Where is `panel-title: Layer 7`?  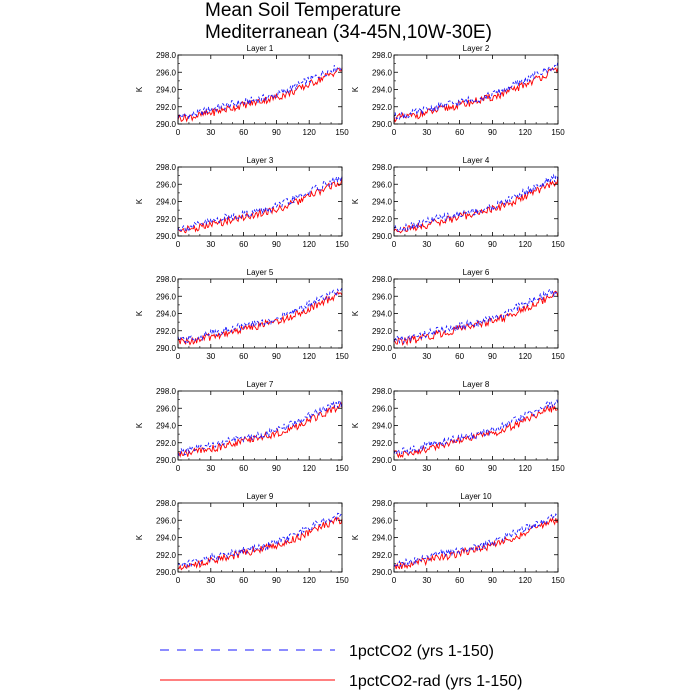 panel-title: Layer 7 is located at coordinates (260, 384).